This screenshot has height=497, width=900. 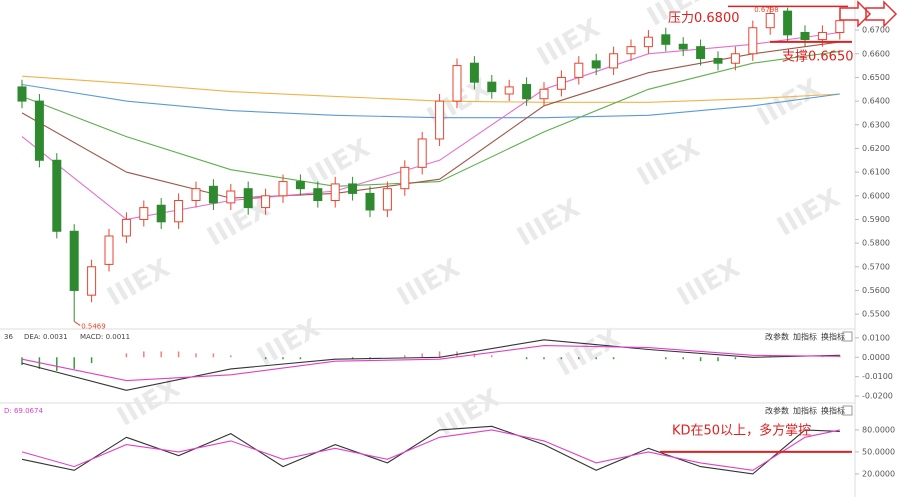 I want to click on low-marker, so click(x=77, y=323).